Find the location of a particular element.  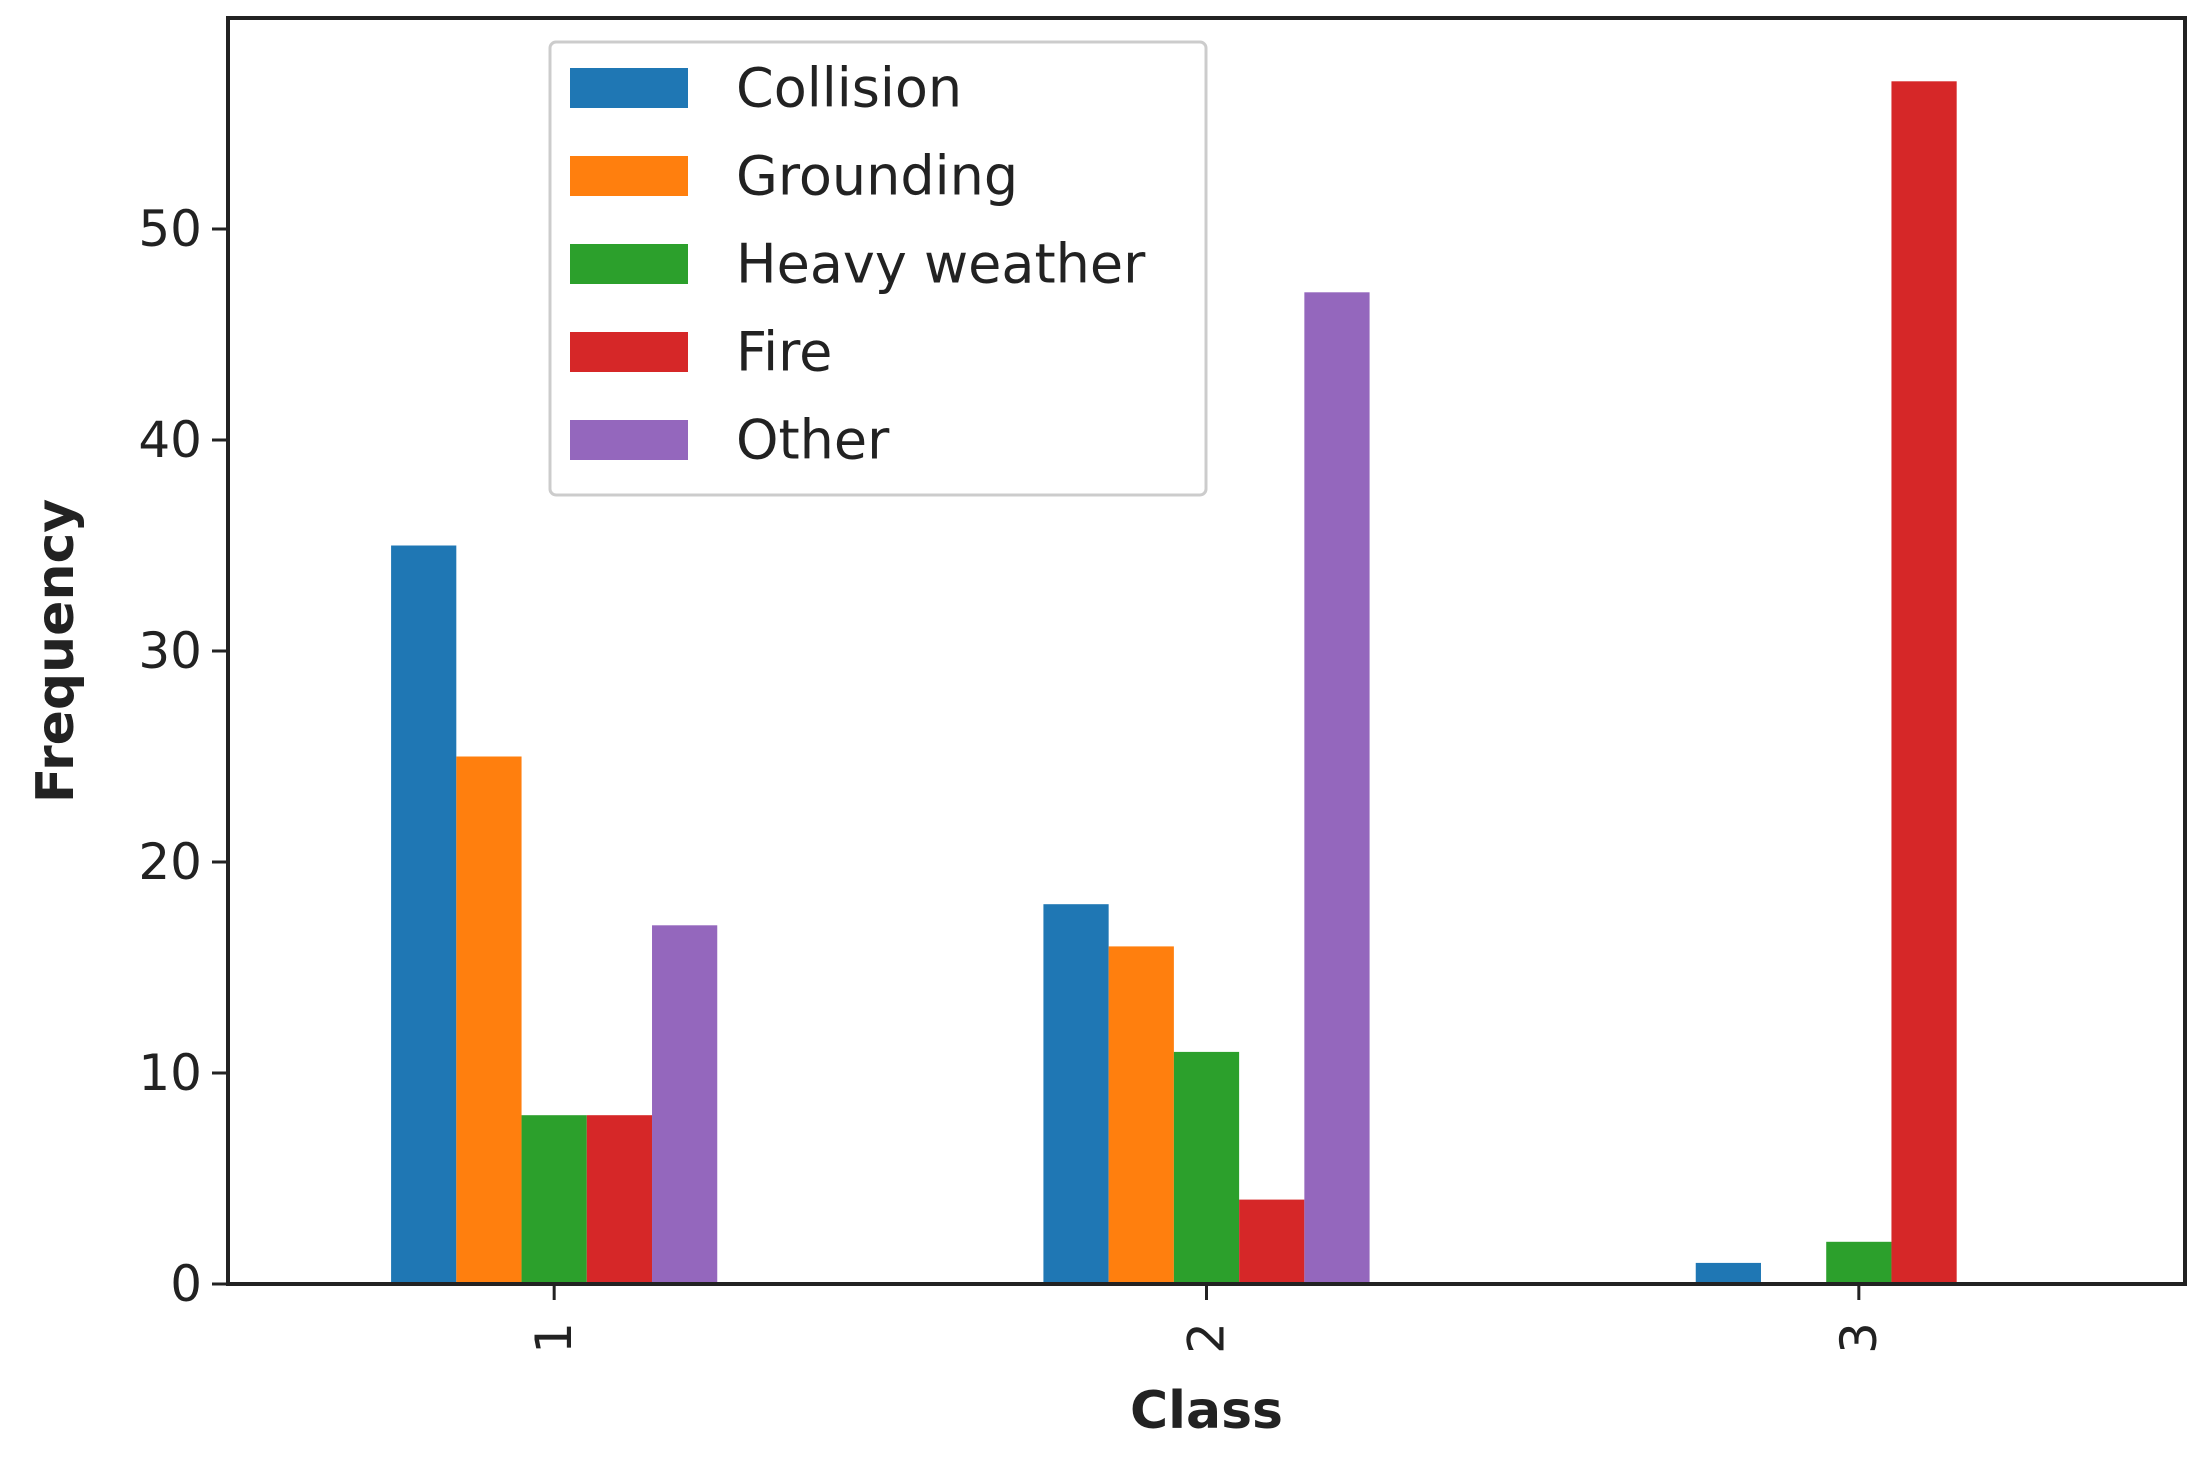

legend-label-grounding: Grounding is located at coordinates (877, 176).